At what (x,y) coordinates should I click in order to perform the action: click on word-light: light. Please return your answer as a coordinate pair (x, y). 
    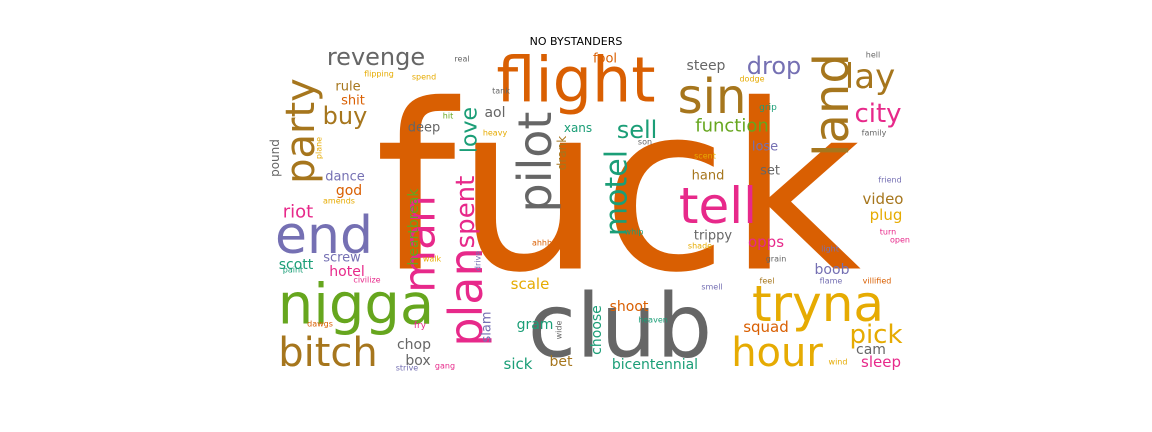
    Looking at the image, I should click on (830, 249).